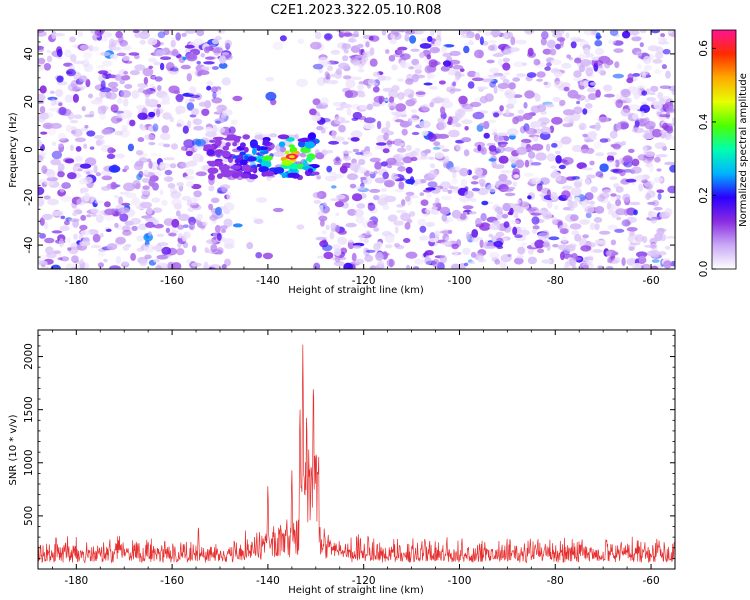  What do you see at coordinates (268, 281) in the screenshot?
I see `heatmap-xtick-label: -140` at bounding box center [268, 281].